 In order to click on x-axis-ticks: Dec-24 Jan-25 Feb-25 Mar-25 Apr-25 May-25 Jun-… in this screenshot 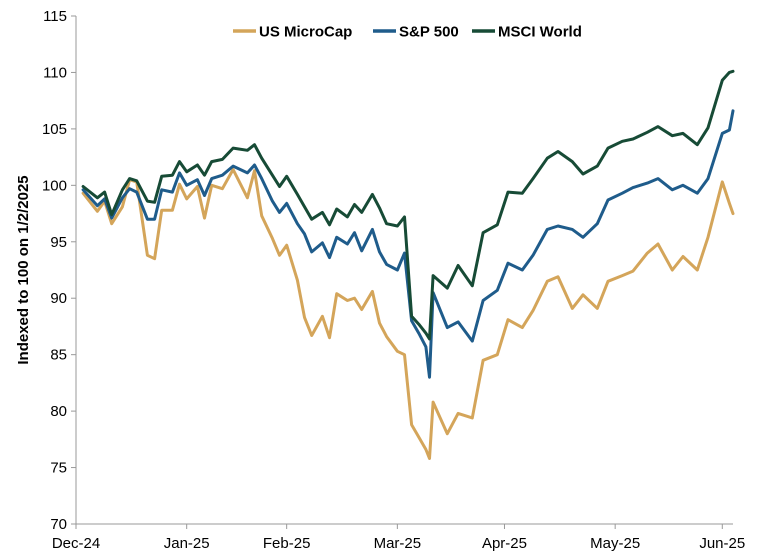, I will do `click(398, 538)`.